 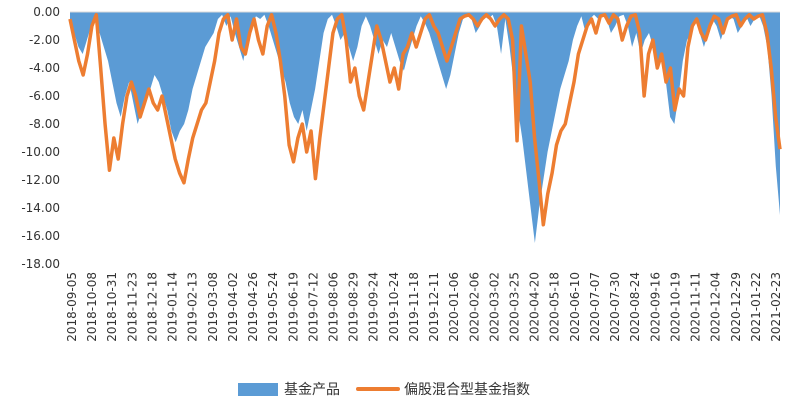 I want to click on y-tick-label: -12.00, so click(x=40, y=180).